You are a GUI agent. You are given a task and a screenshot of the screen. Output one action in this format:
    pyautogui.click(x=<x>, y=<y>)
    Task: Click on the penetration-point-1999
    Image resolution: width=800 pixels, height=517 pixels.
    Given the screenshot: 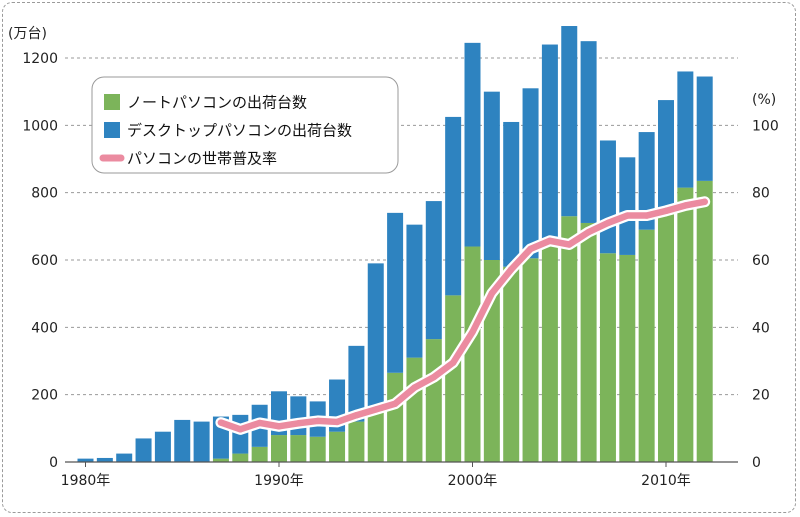 What is the action you would take?
    pyautogui.click(x=453, y=362)
    